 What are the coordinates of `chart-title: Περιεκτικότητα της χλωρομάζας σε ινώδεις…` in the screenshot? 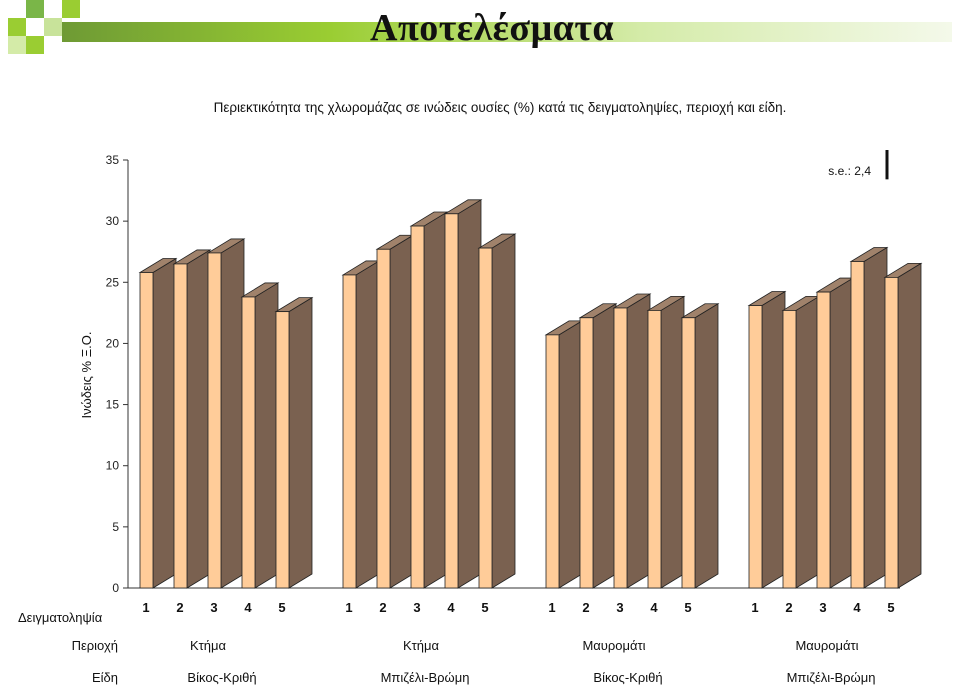 It's located at (500, 107).